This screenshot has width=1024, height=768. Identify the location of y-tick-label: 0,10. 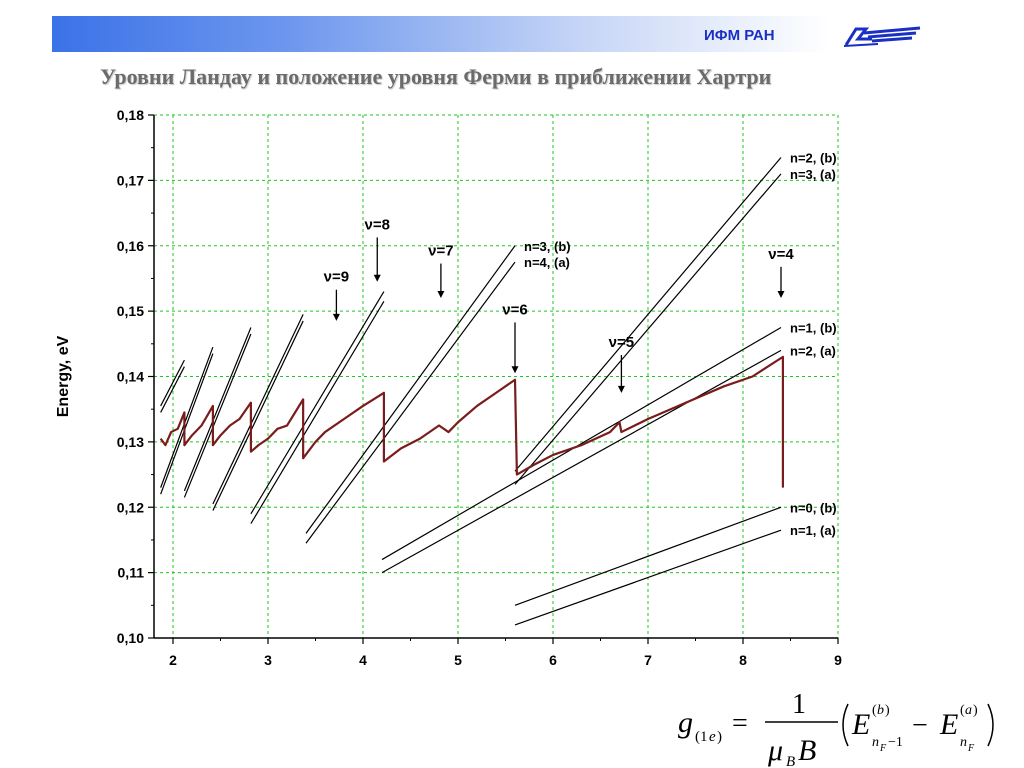
(130, 638).